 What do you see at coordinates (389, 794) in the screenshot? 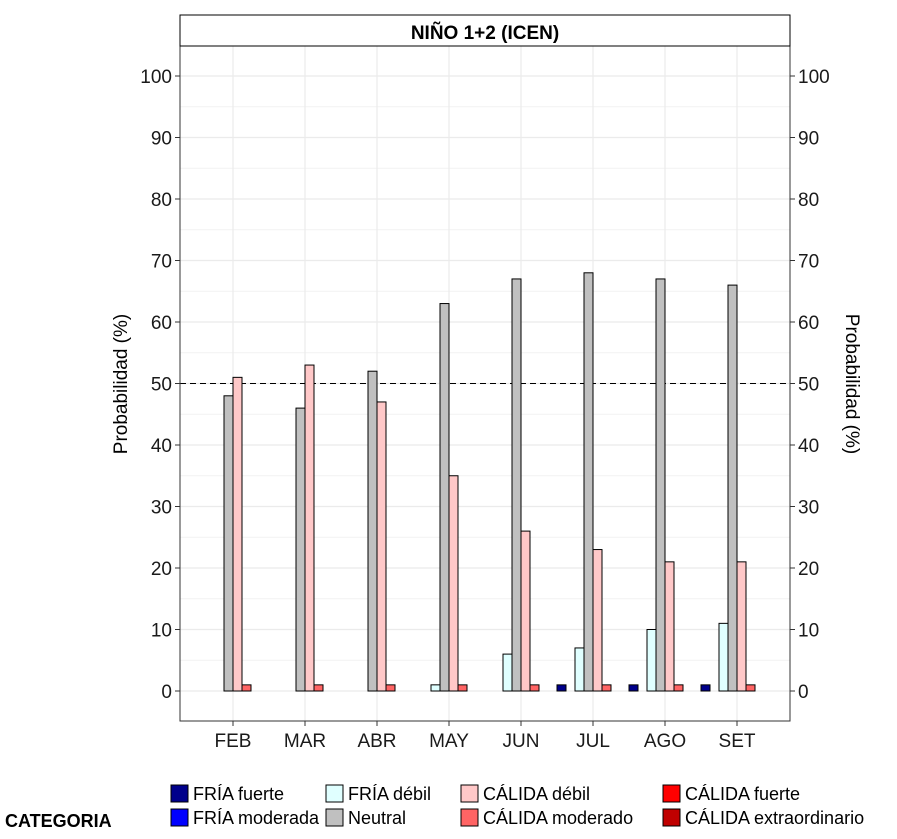
I see `legend-label: FRÍA débil` at bounding box center [389, 794].